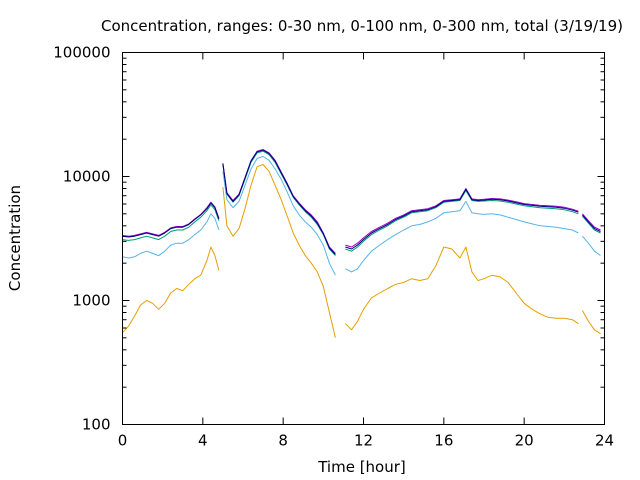 The image size is (640, 480). What do you see at coordinates (91, 301) in the screenshot?
I see `y-tick-label: 1000` at bounding box center [91, 301].